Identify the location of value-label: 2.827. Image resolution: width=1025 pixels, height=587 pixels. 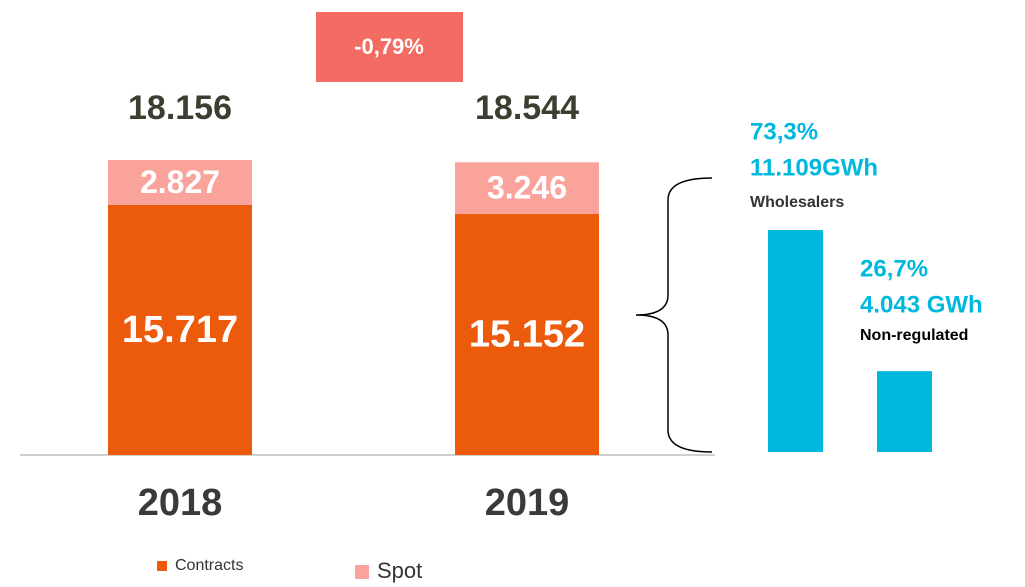
(180, 182).